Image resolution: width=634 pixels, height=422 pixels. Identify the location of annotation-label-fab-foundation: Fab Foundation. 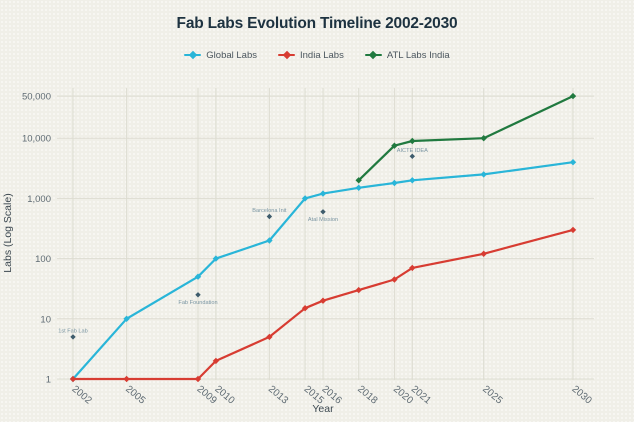
(197, 303).